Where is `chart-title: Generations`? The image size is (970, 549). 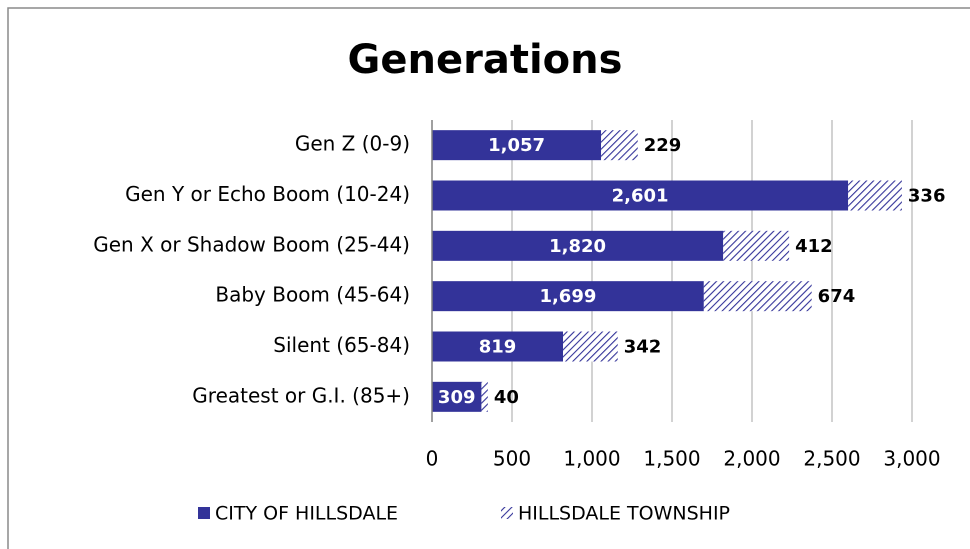
chart-title: Generations is located at coordinates (485, 60).